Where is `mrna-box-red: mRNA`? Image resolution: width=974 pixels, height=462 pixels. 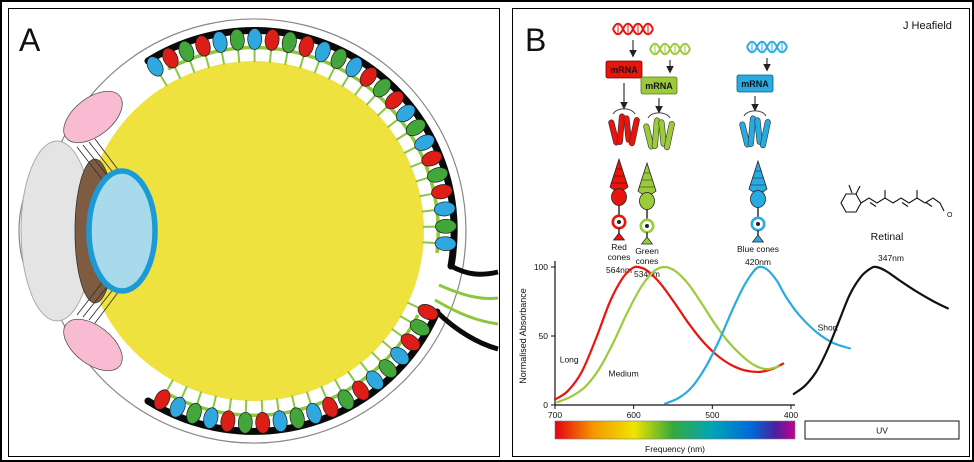 mrna-box-red: mRNA is located at coordinates (624, 69).